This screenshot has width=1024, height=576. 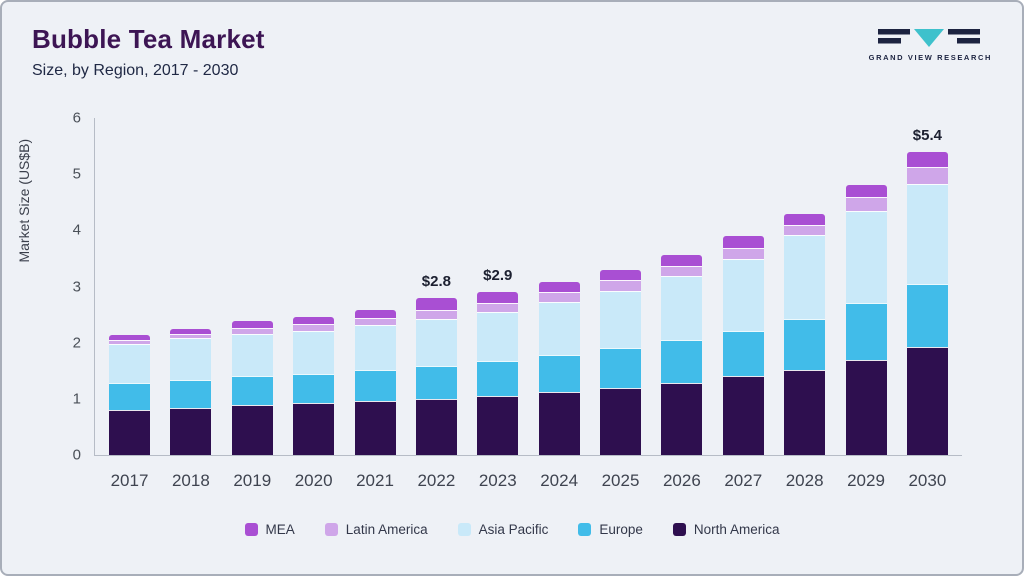 I want to click on bar-2028: 2028, so click(x=805, y=304).